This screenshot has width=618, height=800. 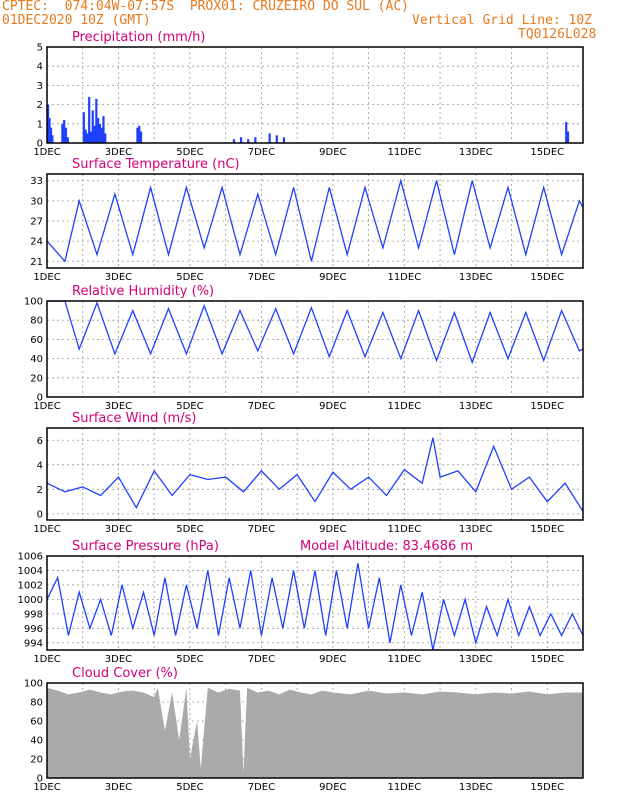 What do you see at coordinates (33, 614) in the screenshot?
I see `y-tick-label: 998` at bounding box center [33, 614].